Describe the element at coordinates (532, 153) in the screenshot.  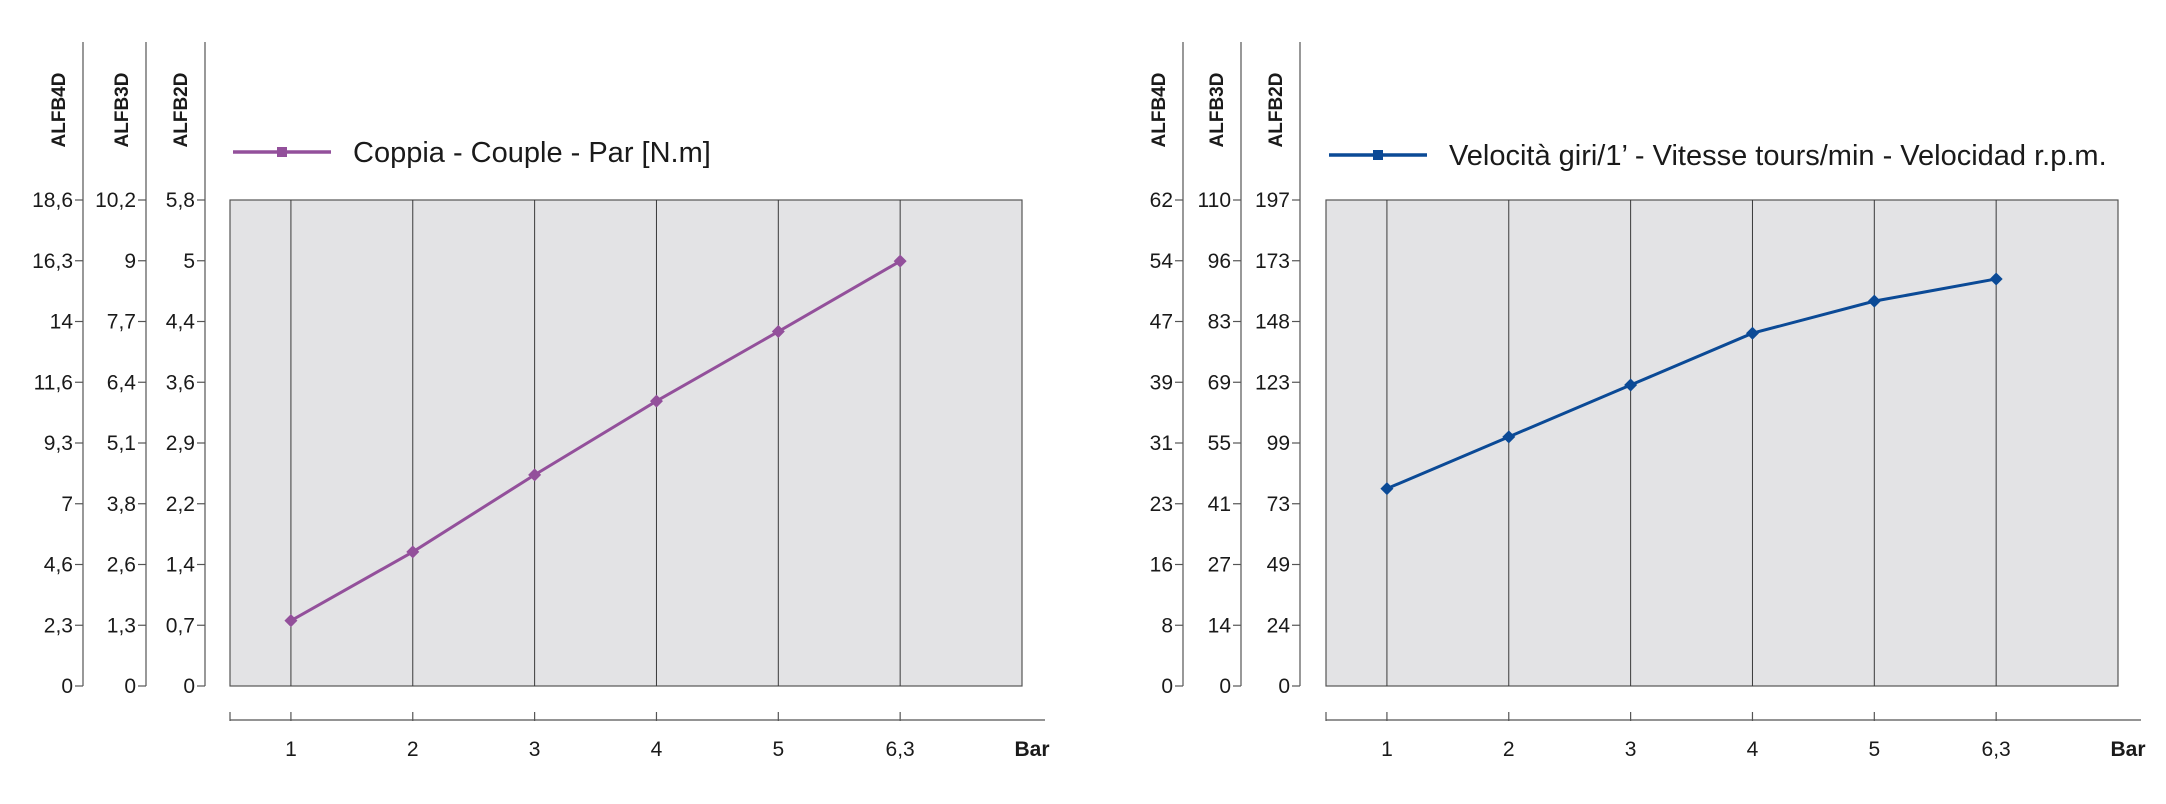
I see `legend-label: Coppia - Couple - Par [N.m]` at that location.